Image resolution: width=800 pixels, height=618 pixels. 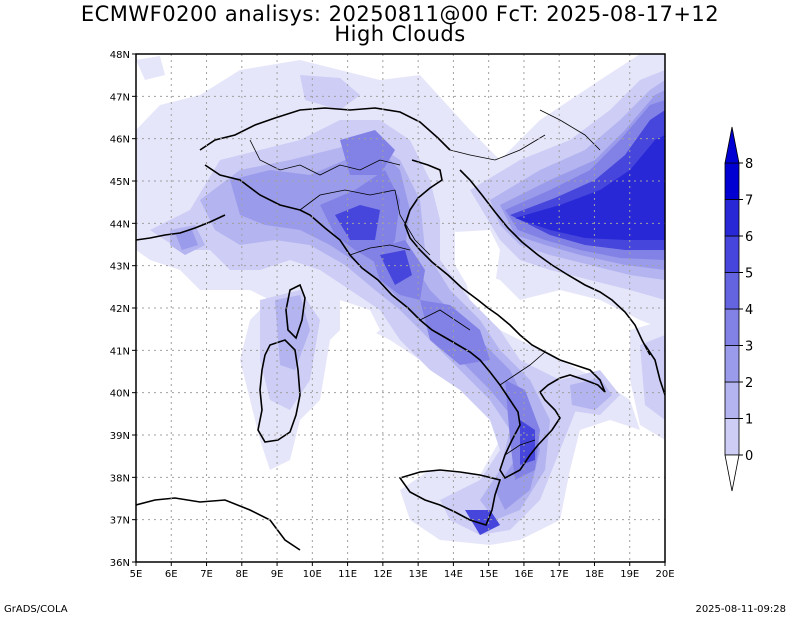 I want to click on lon-label: 17E, so click(x=559, y=574).